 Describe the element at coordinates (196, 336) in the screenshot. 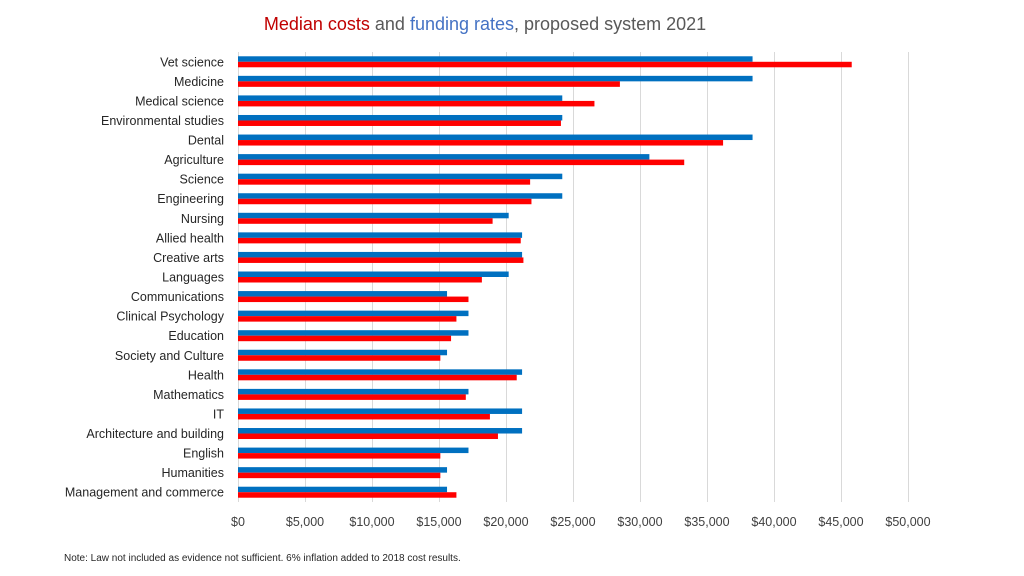

I see `category-label: Education` at that location.